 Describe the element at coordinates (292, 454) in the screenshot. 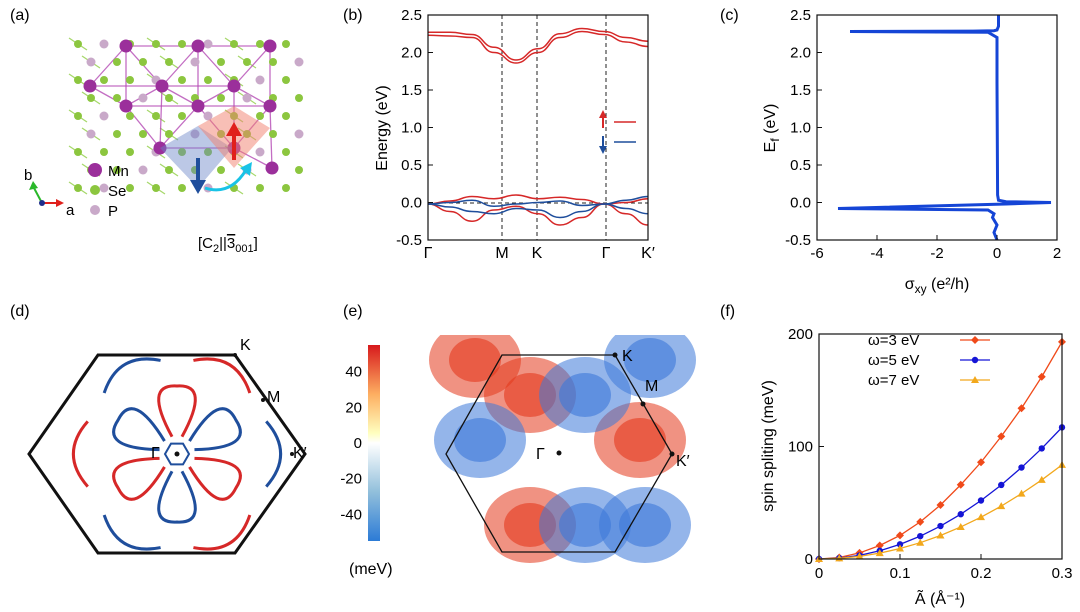

I see `kprime-point-d` at that location.